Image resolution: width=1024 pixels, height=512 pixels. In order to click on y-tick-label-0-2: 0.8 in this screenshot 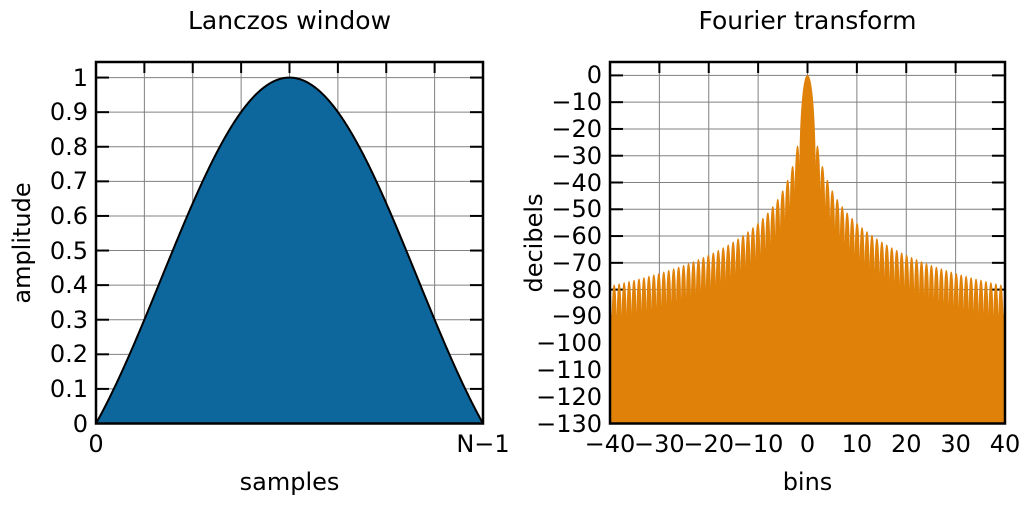, I will do `click(68, 146)`.